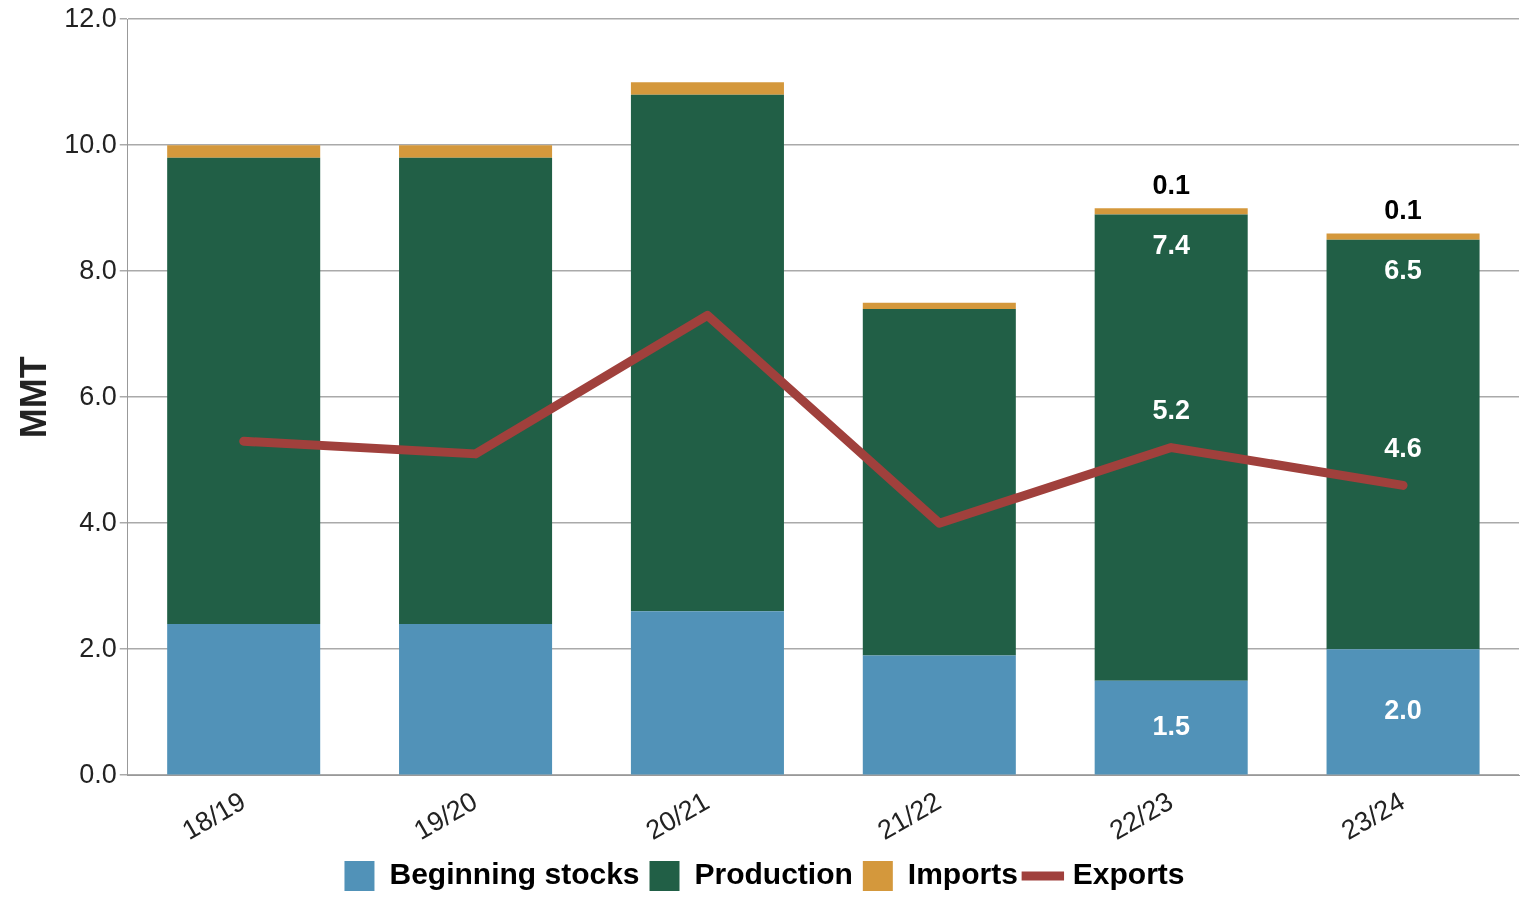 The image size is (1529, 901). I want to click on y-tick-label: 8.0, so click(98, 269).